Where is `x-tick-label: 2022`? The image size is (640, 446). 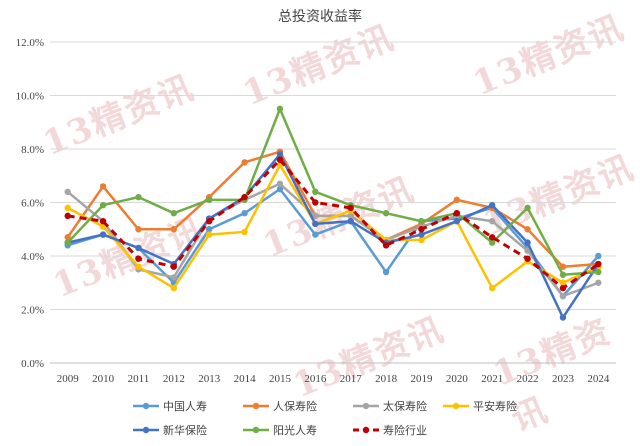 x-tick-label: 2022 is located at coordinates (528, 379).